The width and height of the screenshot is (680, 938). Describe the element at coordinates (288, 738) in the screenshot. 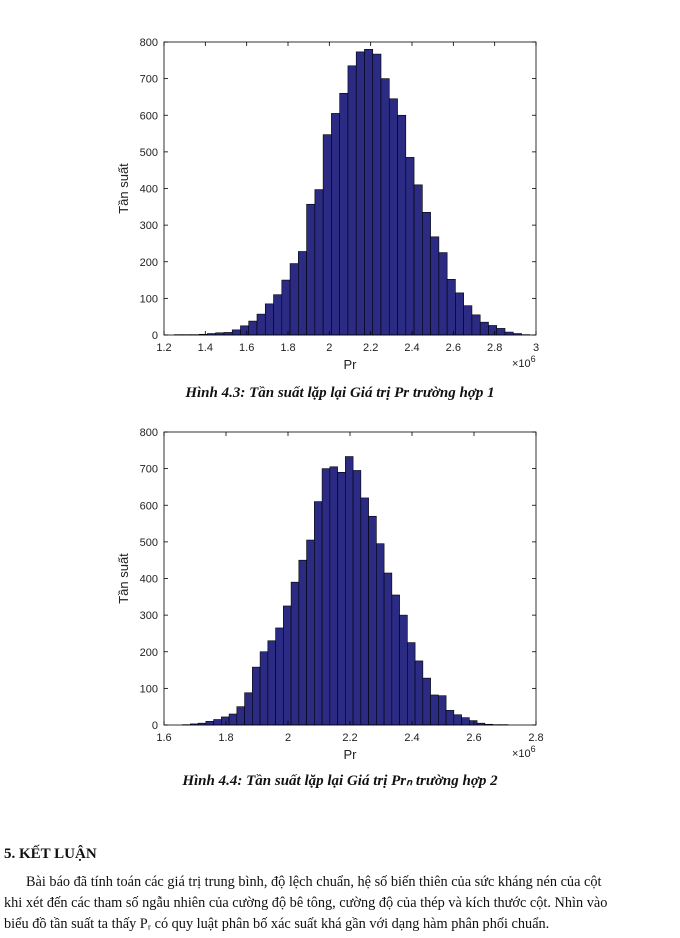

I see `x-tick-label-2-2: 2` at that location.